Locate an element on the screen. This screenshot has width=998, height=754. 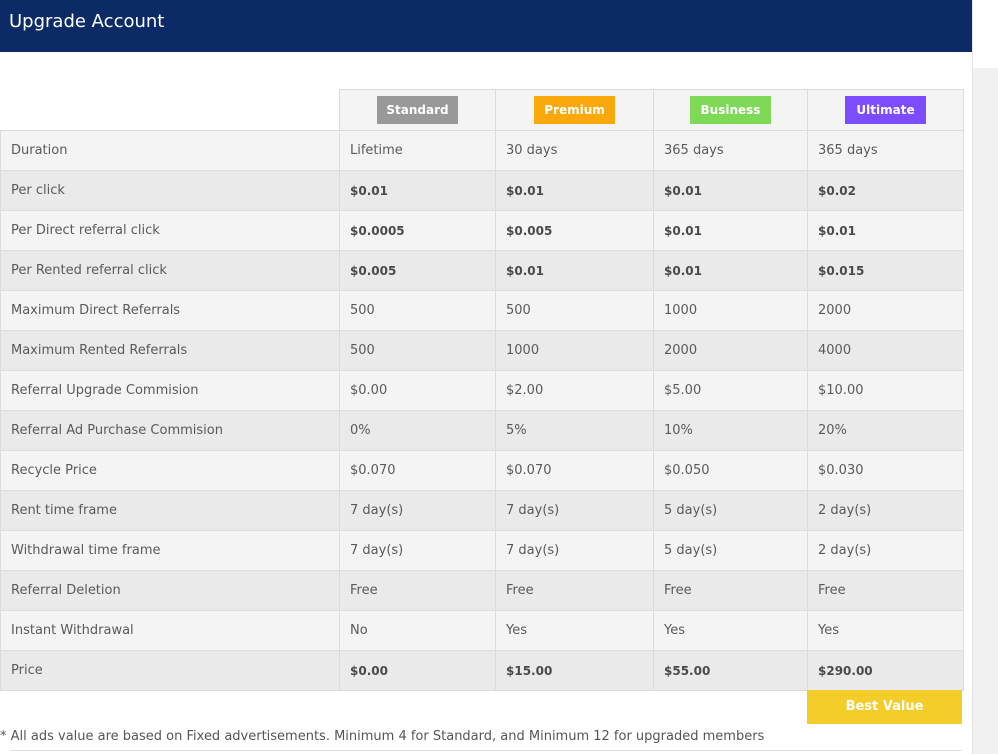
header-corner is located at coordinates (170, 110).